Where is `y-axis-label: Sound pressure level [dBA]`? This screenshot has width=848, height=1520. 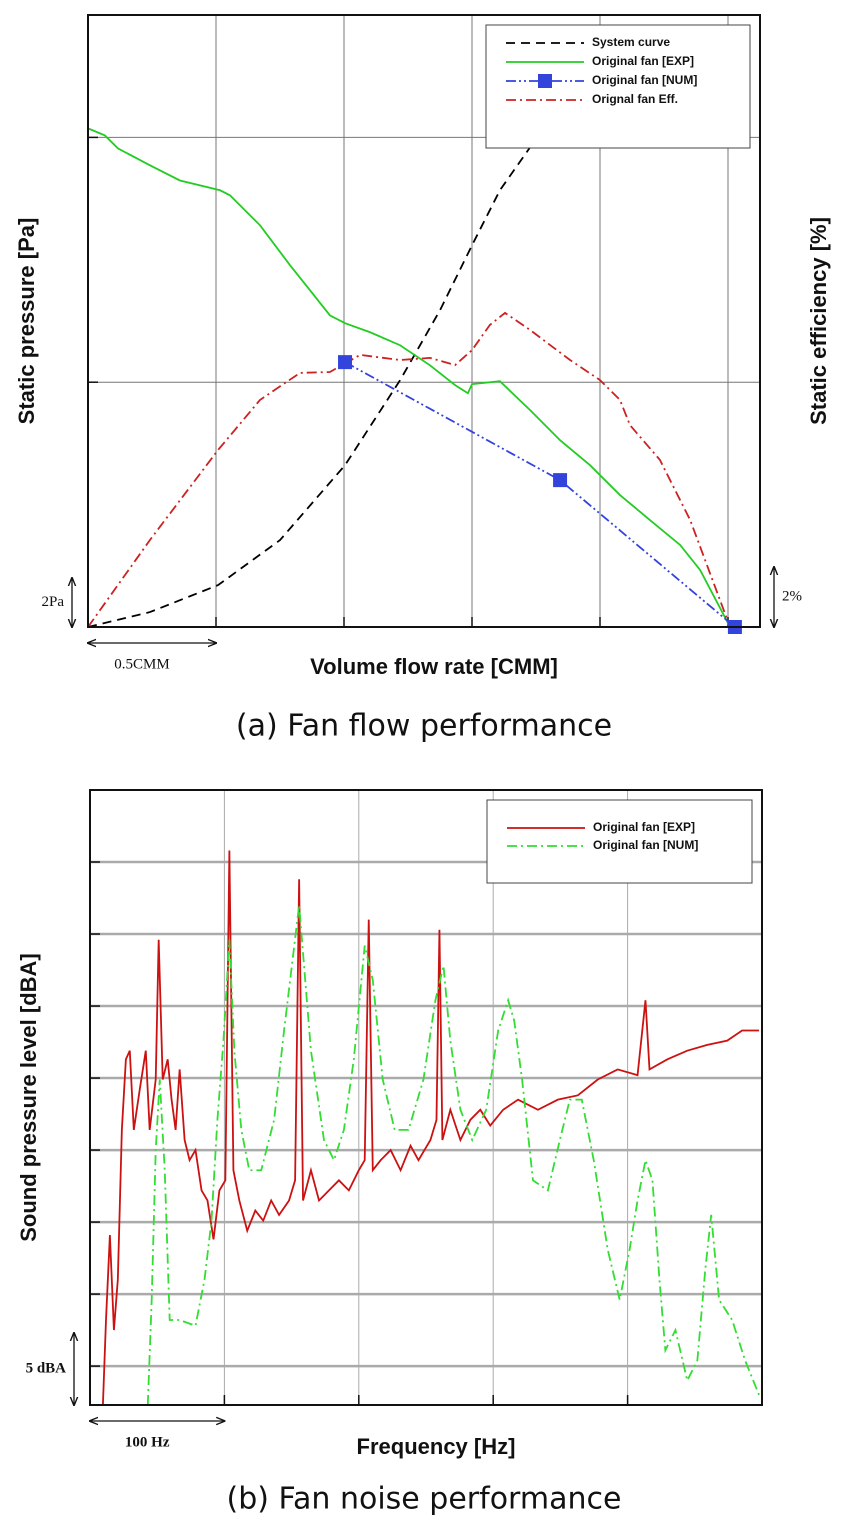 y-axis-label: Sound pressure level [dBA] is located at coordinates (28, 1097).